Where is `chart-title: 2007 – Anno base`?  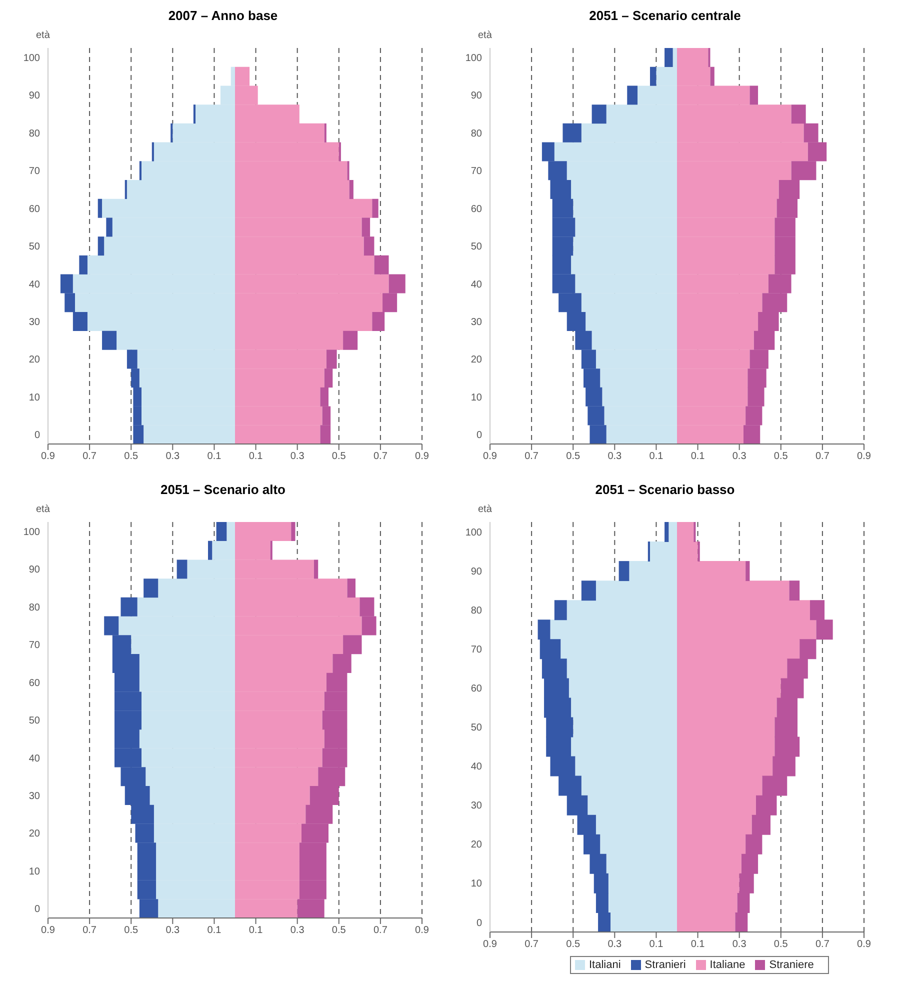
chart-title: 2007 – Anno base is located at coordinates (223, 16).